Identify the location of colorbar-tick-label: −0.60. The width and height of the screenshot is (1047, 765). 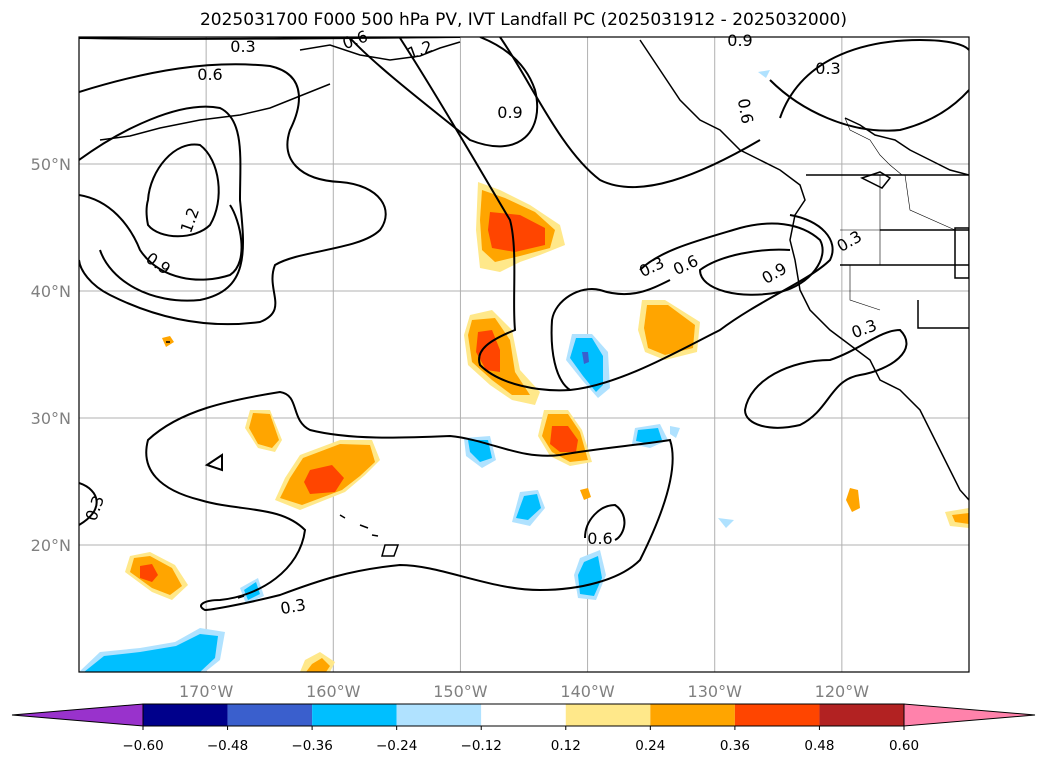
(142, 746).